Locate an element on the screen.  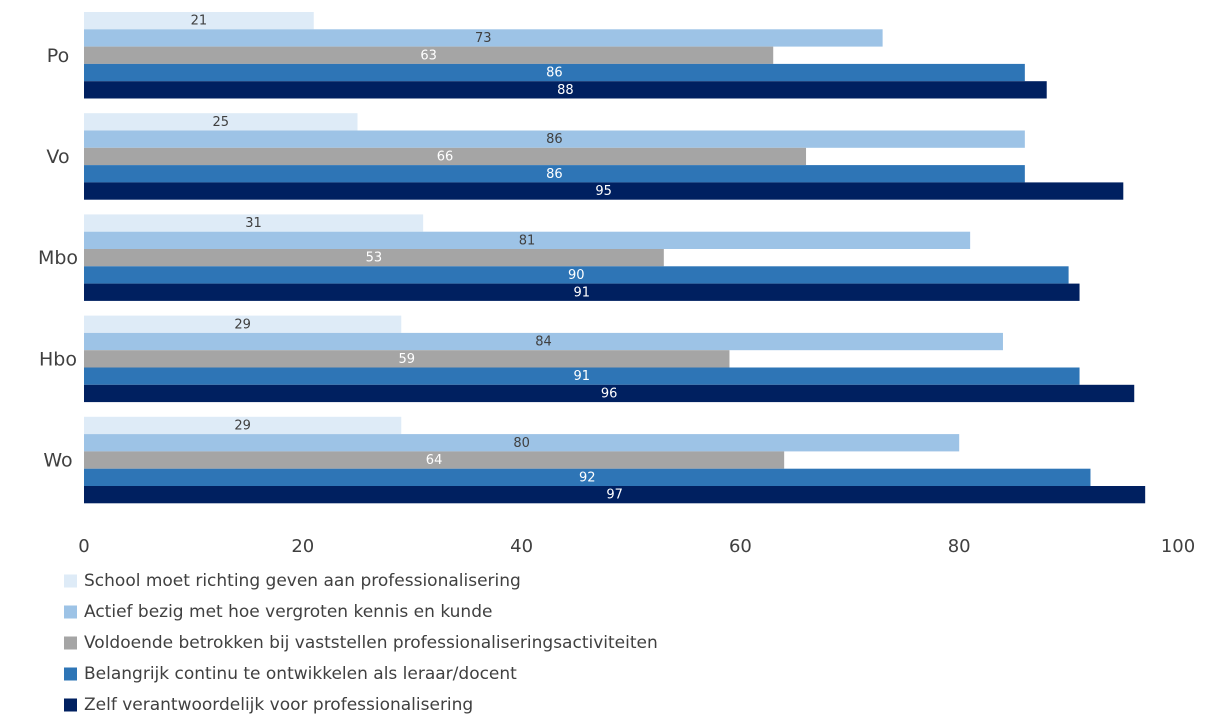
data-label-vo-series-2: 86 is located at coordinates (554, 139).